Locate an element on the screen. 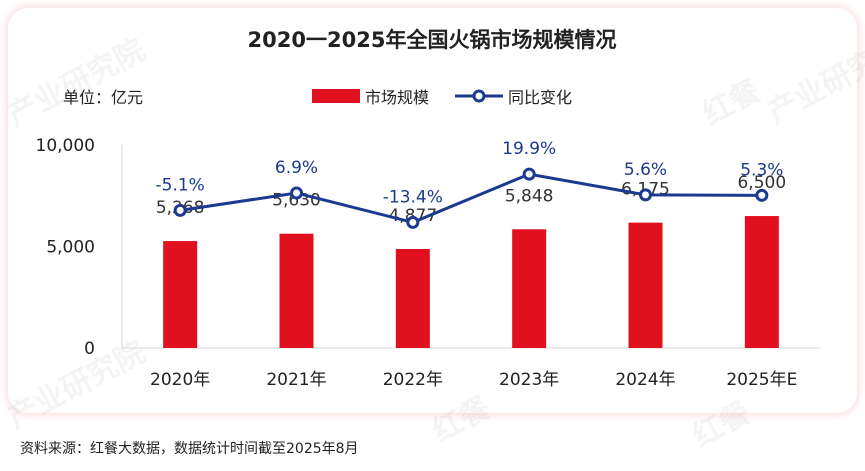 The image size is (865, 471). growth-value-label: 6.9% is located at coordinates (296, 168).